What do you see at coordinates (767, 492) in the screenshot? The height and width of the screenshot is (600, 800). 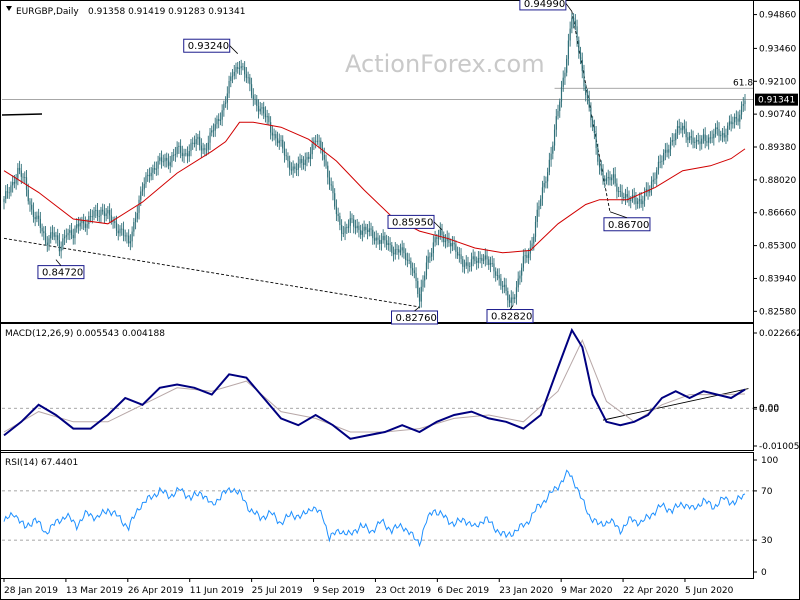 I see `rsi-tick-label: 70` at bounding box center [767, 492].